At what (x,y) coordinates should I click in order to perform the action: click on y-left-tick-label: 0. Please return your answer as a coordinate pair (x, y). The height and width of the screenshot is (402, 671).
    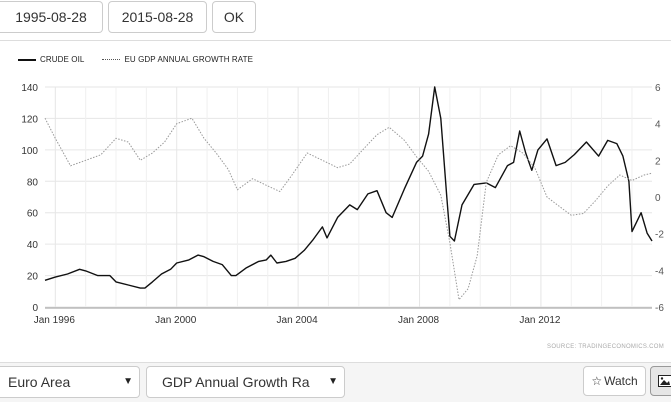
    Looking at the image, I should click on (35, 308).